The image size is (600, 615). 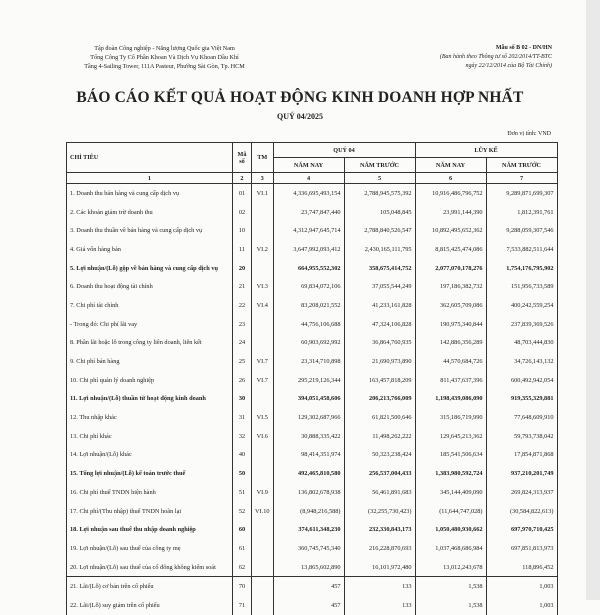 What do you see at coordinates (450, 361) in the screenshot?
I see `ytd-this-year: 44,570,684,726` at bounding box center [450, 361].